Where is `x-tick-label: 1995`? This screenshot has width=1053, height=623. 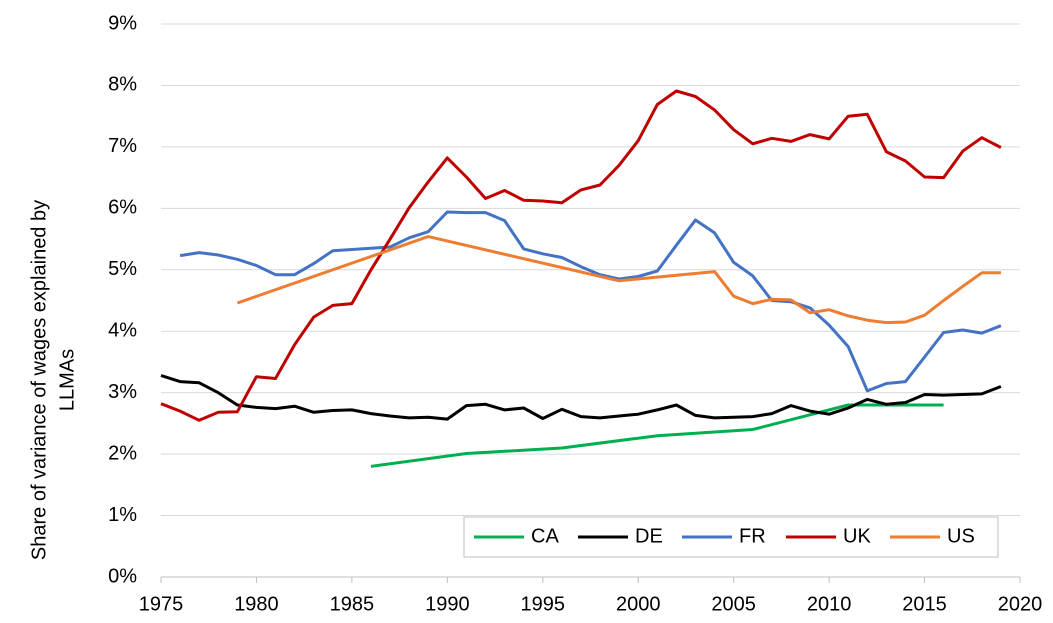
x-tick-label: 1995 is located at coordinates (543, 604).